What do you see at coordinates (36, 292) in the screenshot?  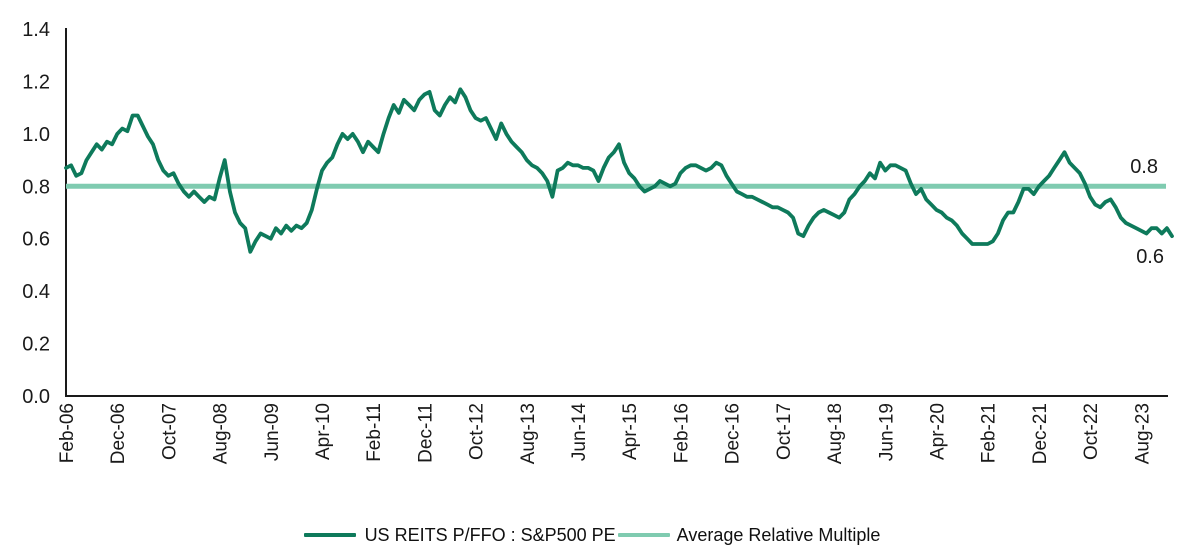 I see `y-tick-label: 0.4` at bounding box center [36, 292].